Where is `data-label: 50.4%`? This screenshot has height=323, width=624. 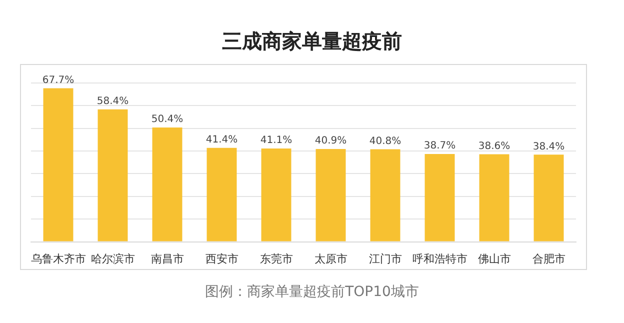 data-label: 50.4% is located at coordinates (167, 120).